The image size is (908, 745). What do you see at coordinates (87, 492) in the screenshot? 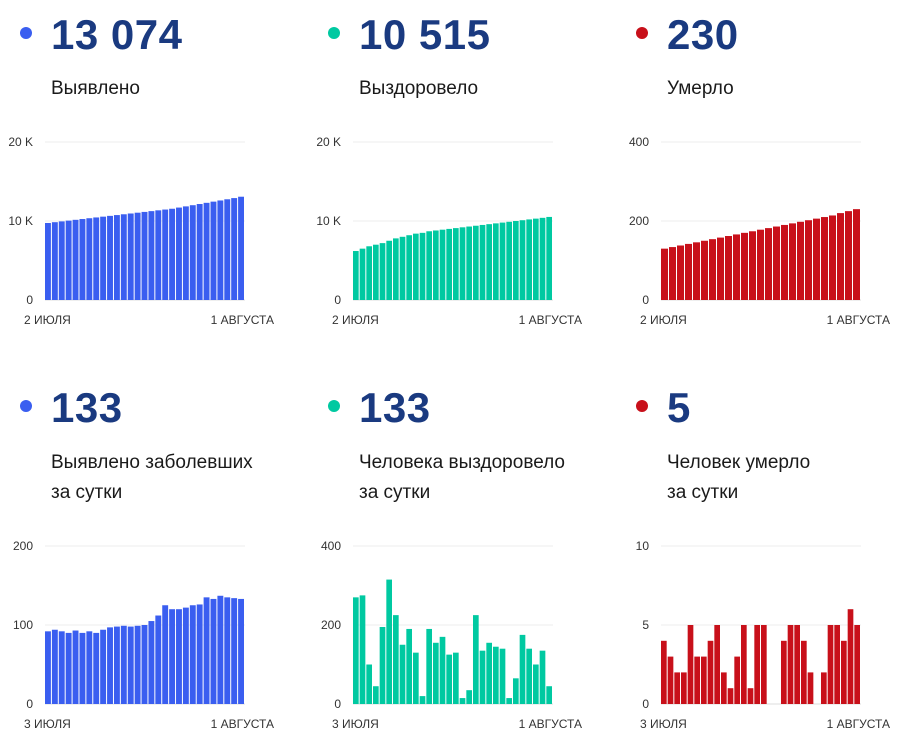
I see `stat-label-line2: за сутки` at bounding box center [87, 492].